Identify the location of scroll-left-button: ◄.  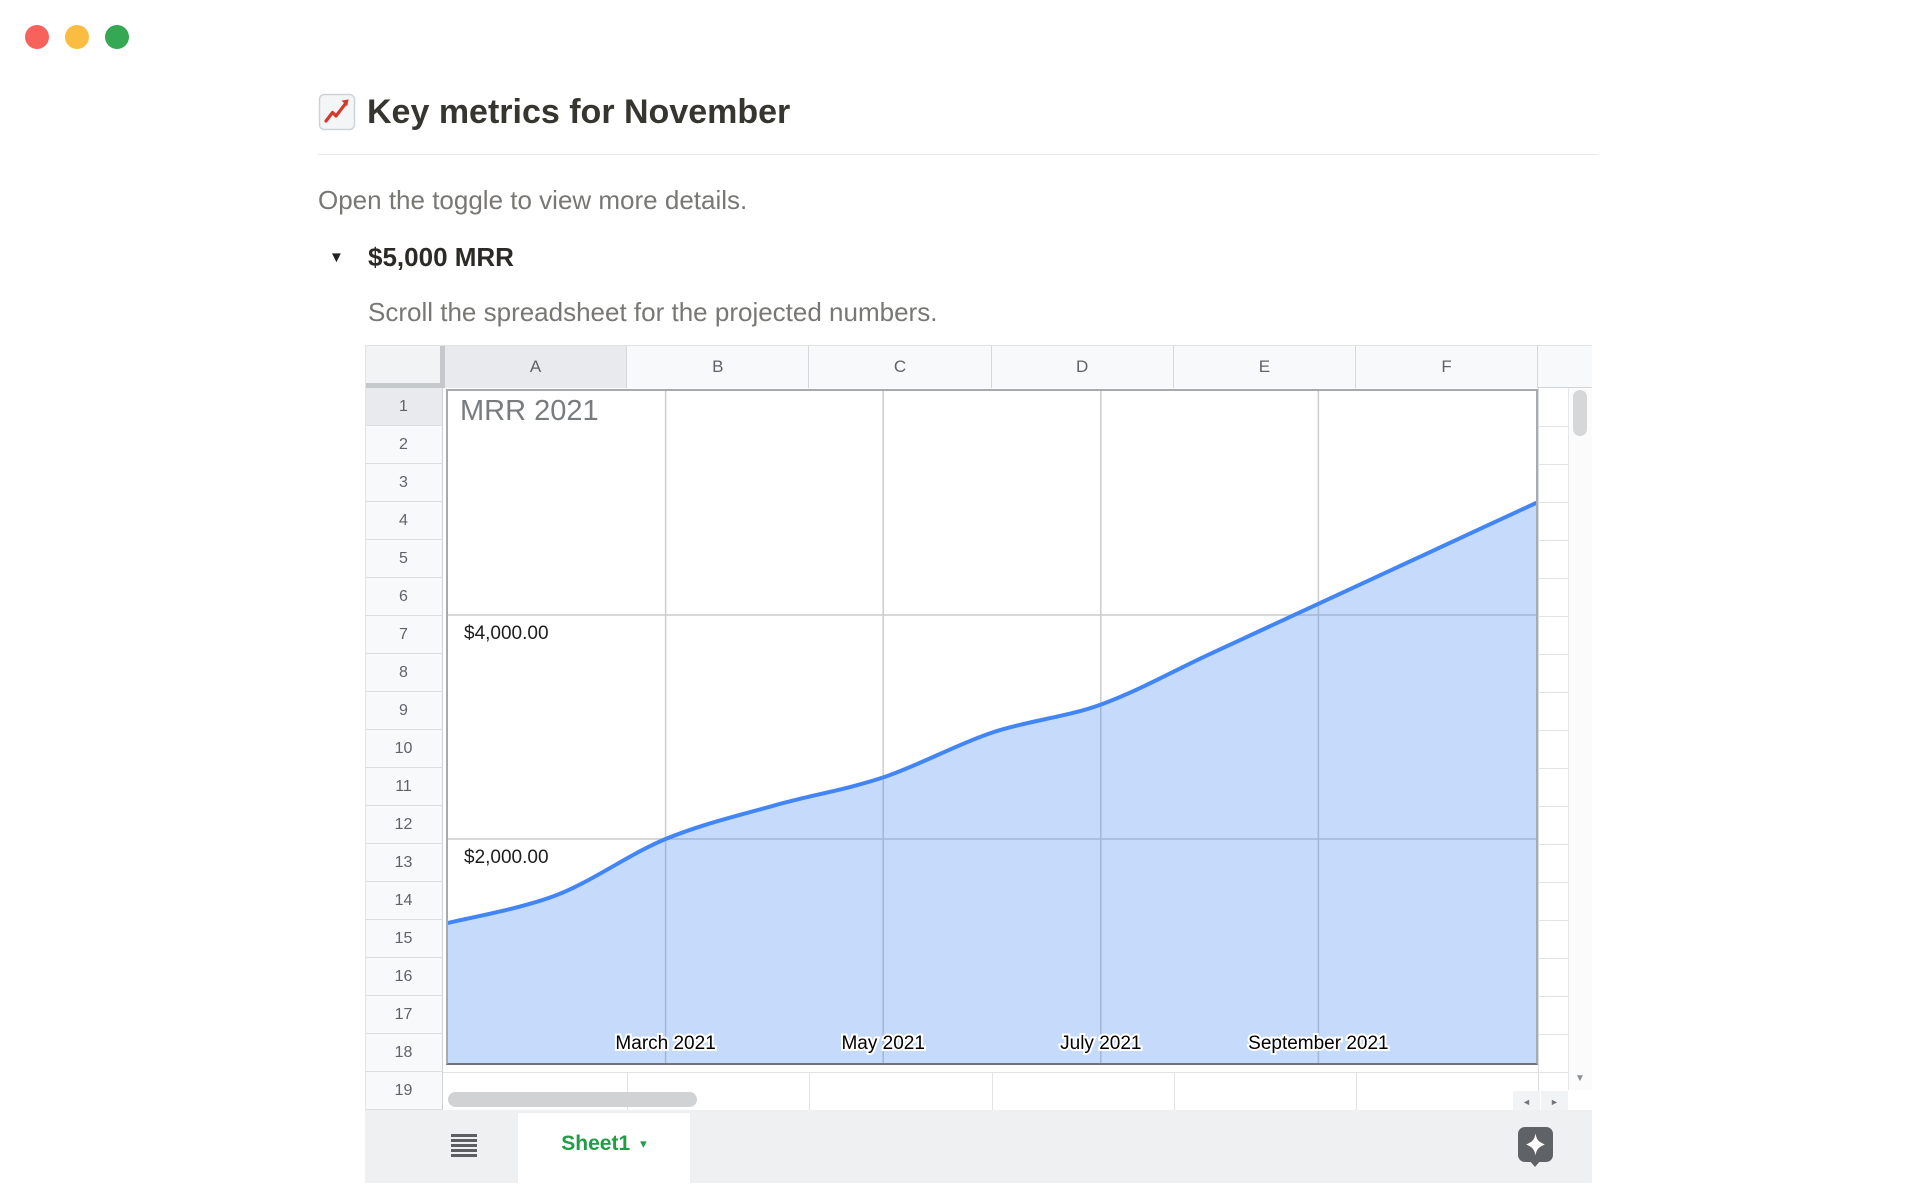
(1526, 1101).